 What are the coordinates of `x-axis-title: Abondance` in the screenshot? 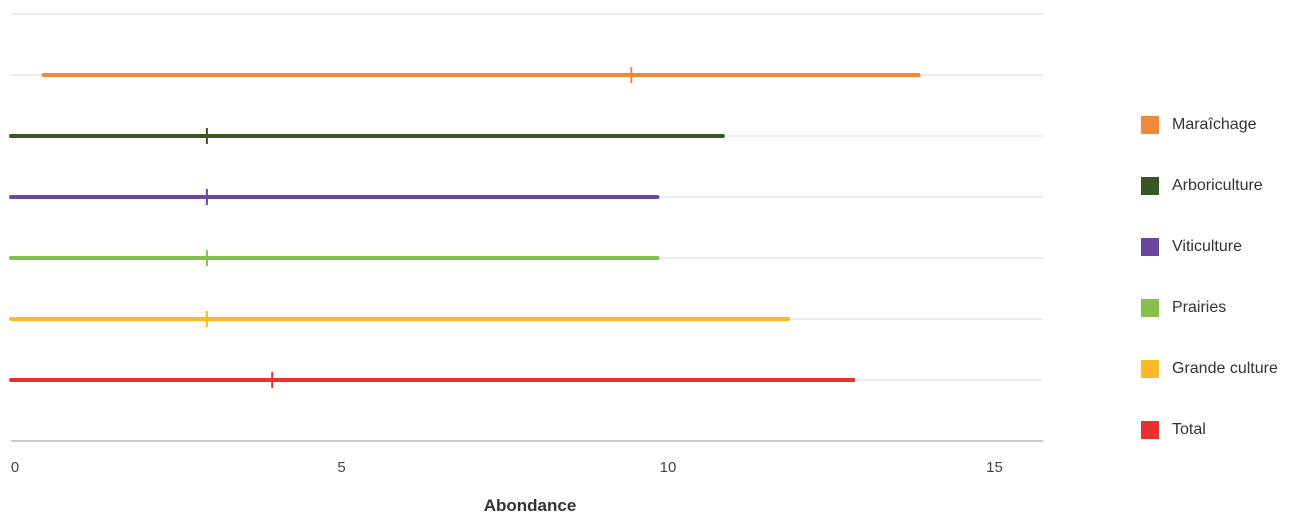 It's located at (530, 505).